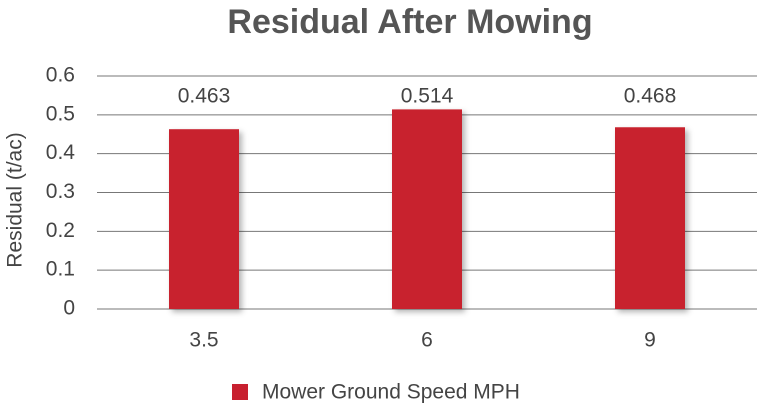  I want to click on y-tick-label: 0, so click(69, 308).